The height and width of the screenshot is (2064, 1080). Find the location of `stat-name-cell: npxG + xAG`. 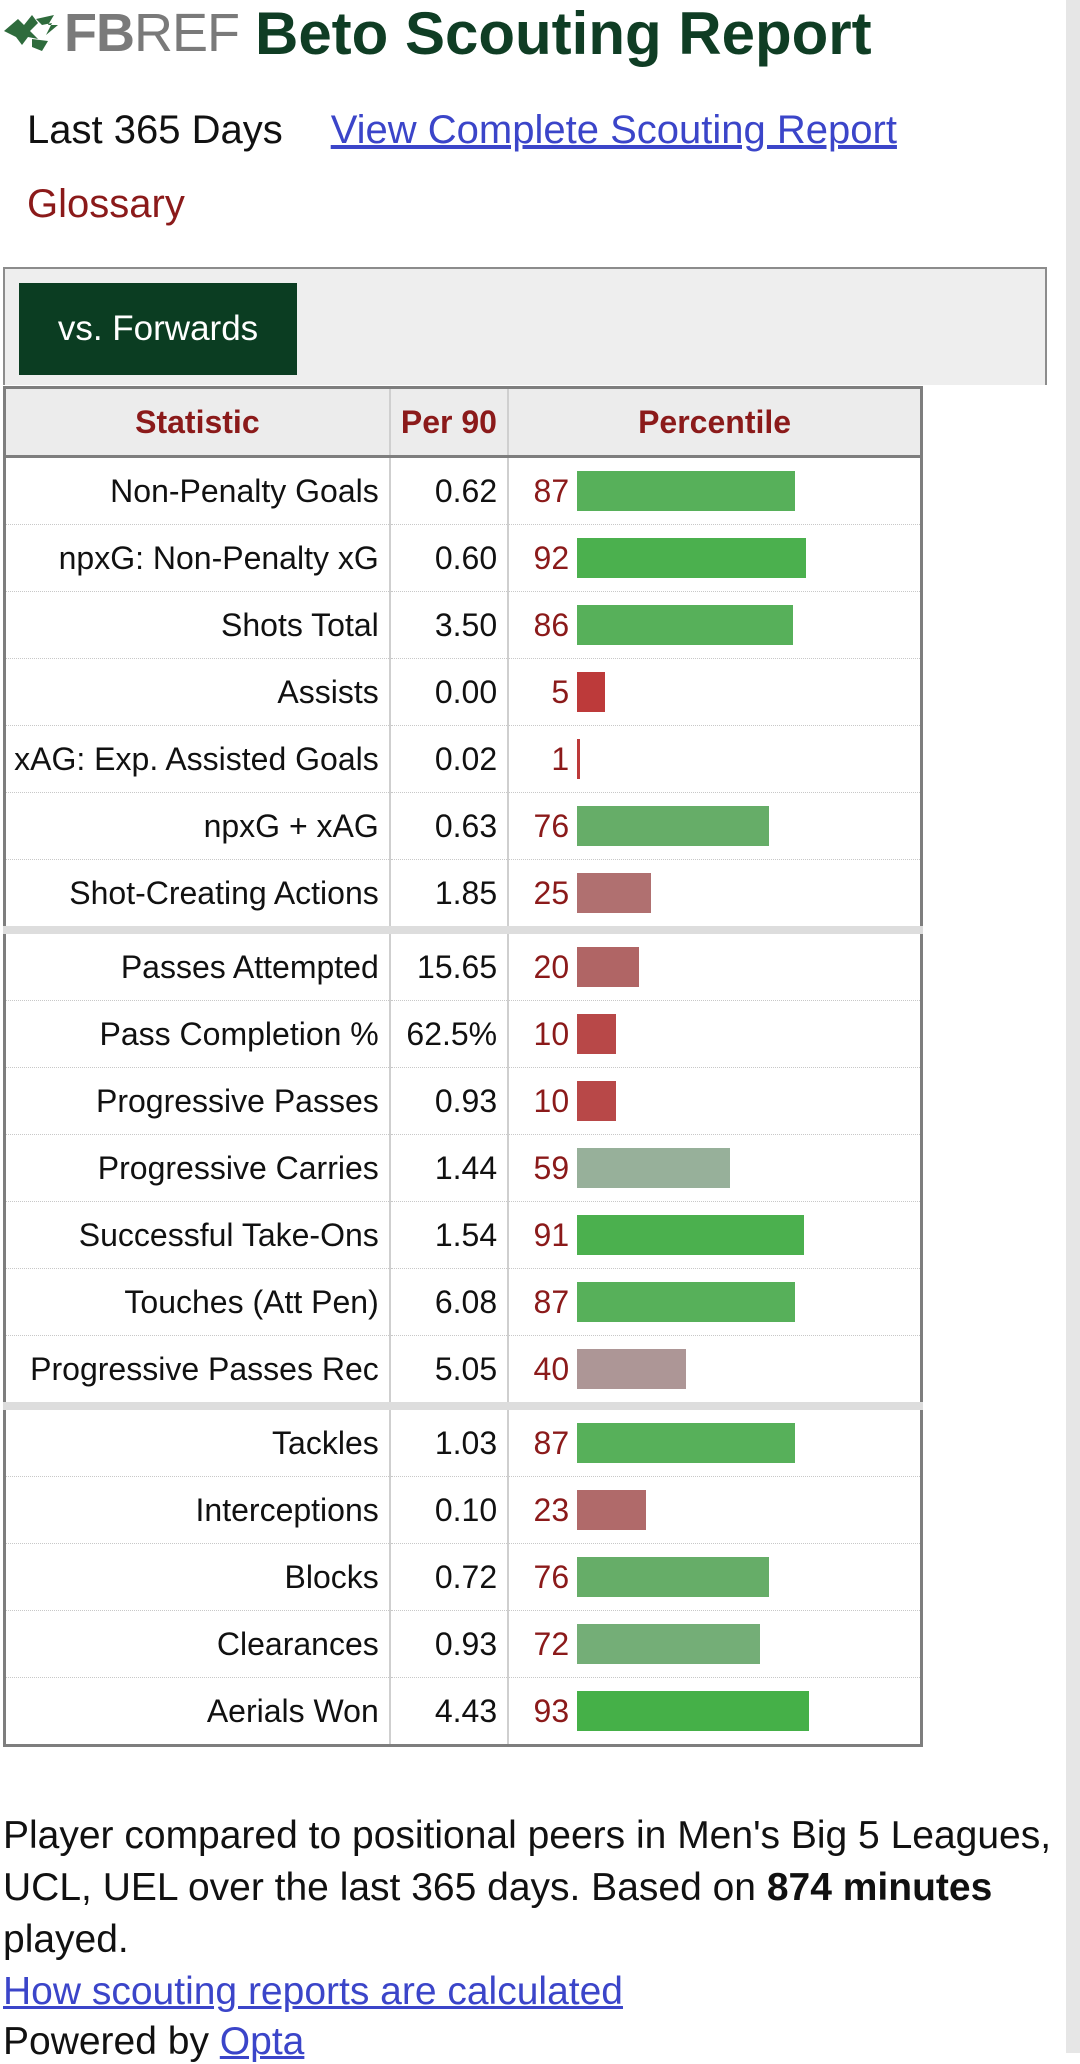

stat-name-cell: npxG + xAG is located at coordinates (197, 826).